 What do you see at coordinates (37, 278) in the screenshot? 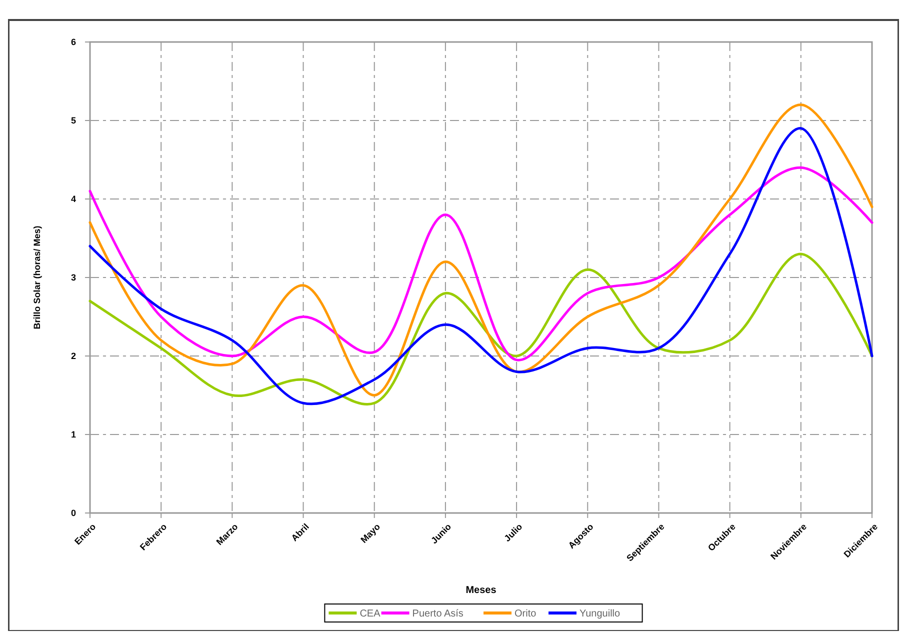
I see `y-axis-title: Brillo Solar (horas/ Mes)` at bounding box center [37, 278].